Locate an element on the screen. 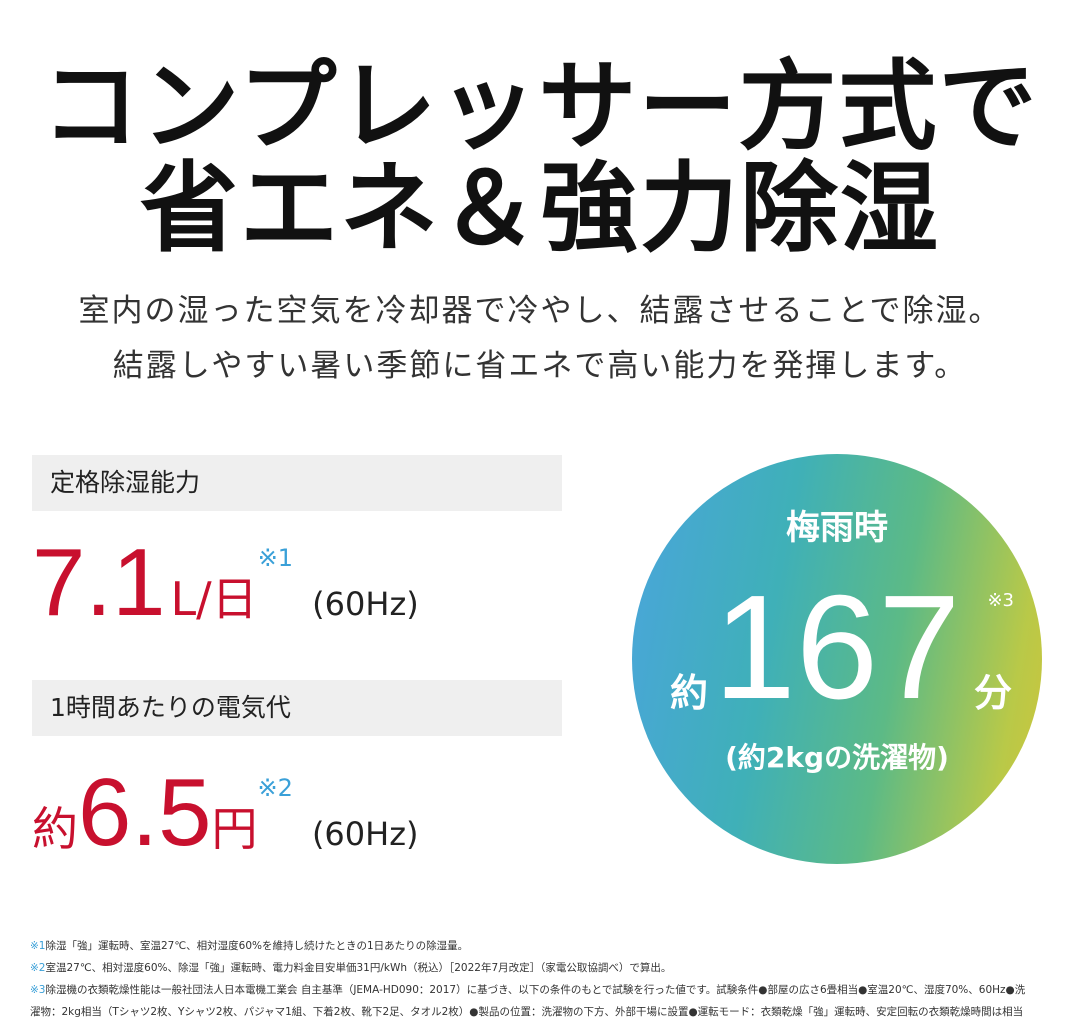 The height and width of the screenshot is (1023, 1080). subtitle-line1: 室内の湿った空気を冷却器で冷やし、結露させることで除湿。 is located at coordinates (540, 311).